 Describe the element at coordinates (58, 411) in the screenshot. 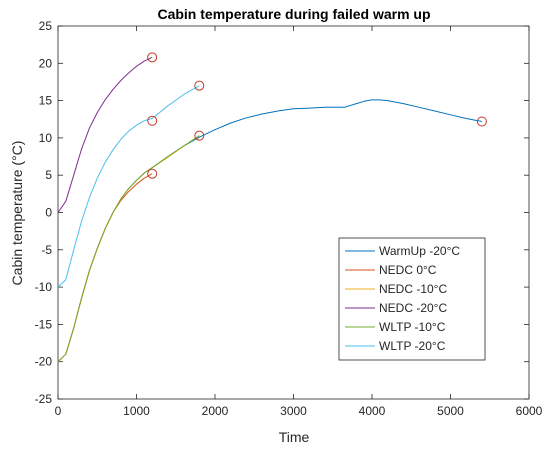

I see `x-tick-label: 0` at that location.